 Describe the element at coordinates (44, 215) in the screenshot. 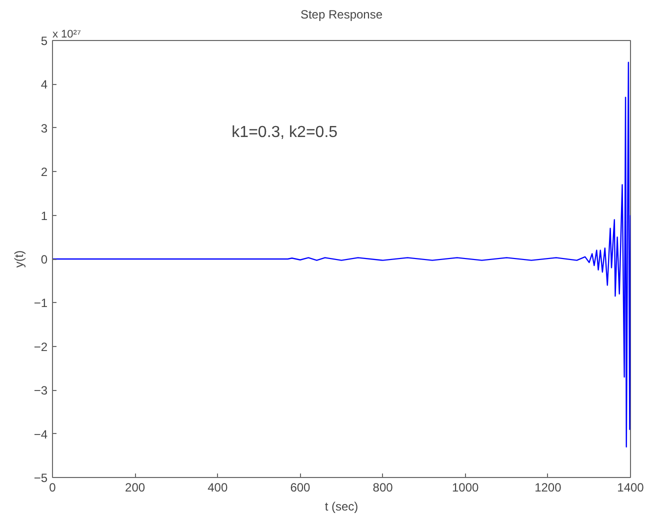

I see `y-tick-label: 1` at that location.